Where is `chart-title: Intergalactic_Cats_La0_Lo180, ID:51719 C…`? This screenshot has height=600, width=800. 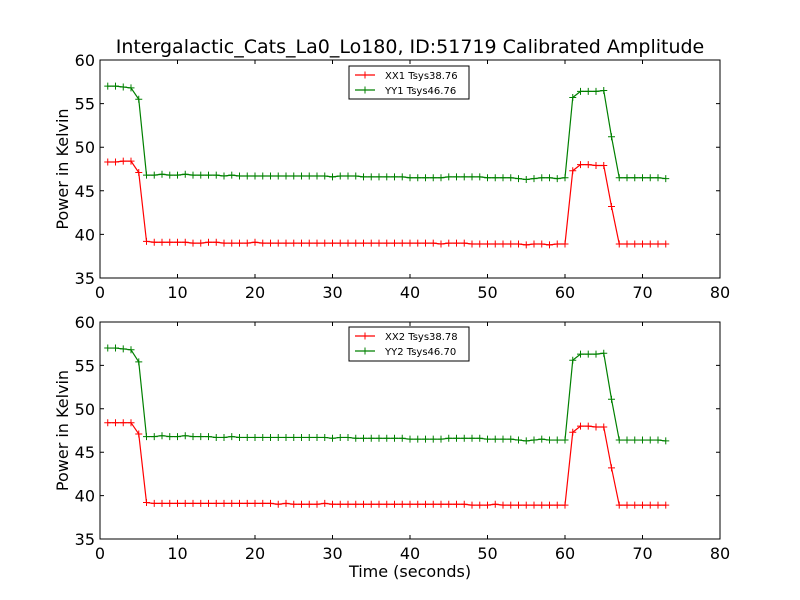
chart-title: Intergalactic_Cats_La0_Lo180, ID:51719 C… is located at coordinates (410, 47).